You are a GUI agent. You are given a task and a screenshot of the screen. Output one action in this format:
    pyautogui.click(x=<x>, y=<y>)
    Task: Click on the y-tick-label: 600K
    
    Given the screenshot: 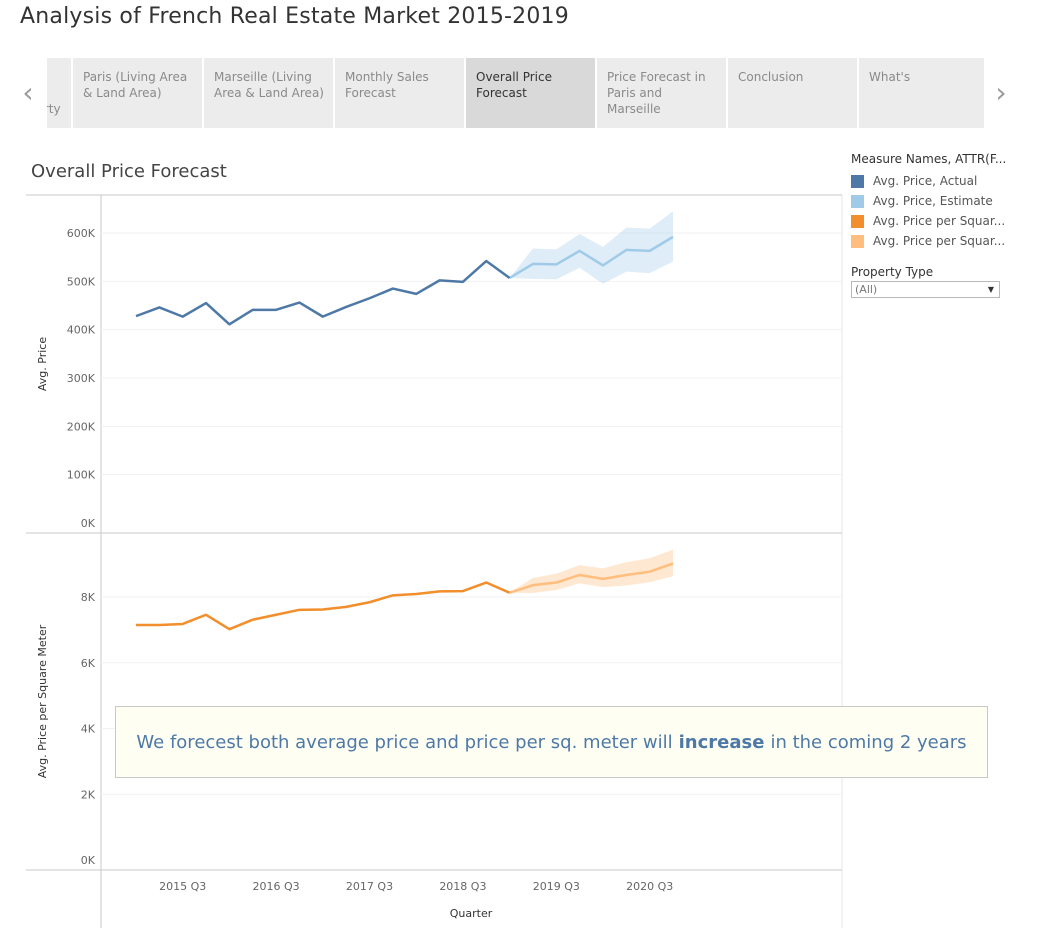 What is the action you would take?
    pyautogui.click(x=81, y=233)
    